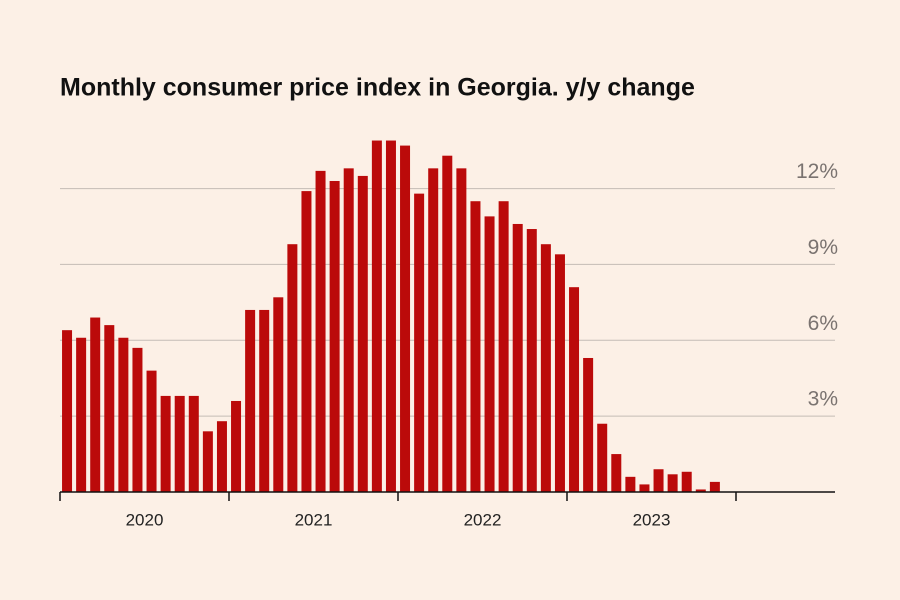 The width and height of the screenshot is (900, 600). Describe the element at coordinates (823, 323) in the screenshot. I see `y-tick-label: 6%` at that location.